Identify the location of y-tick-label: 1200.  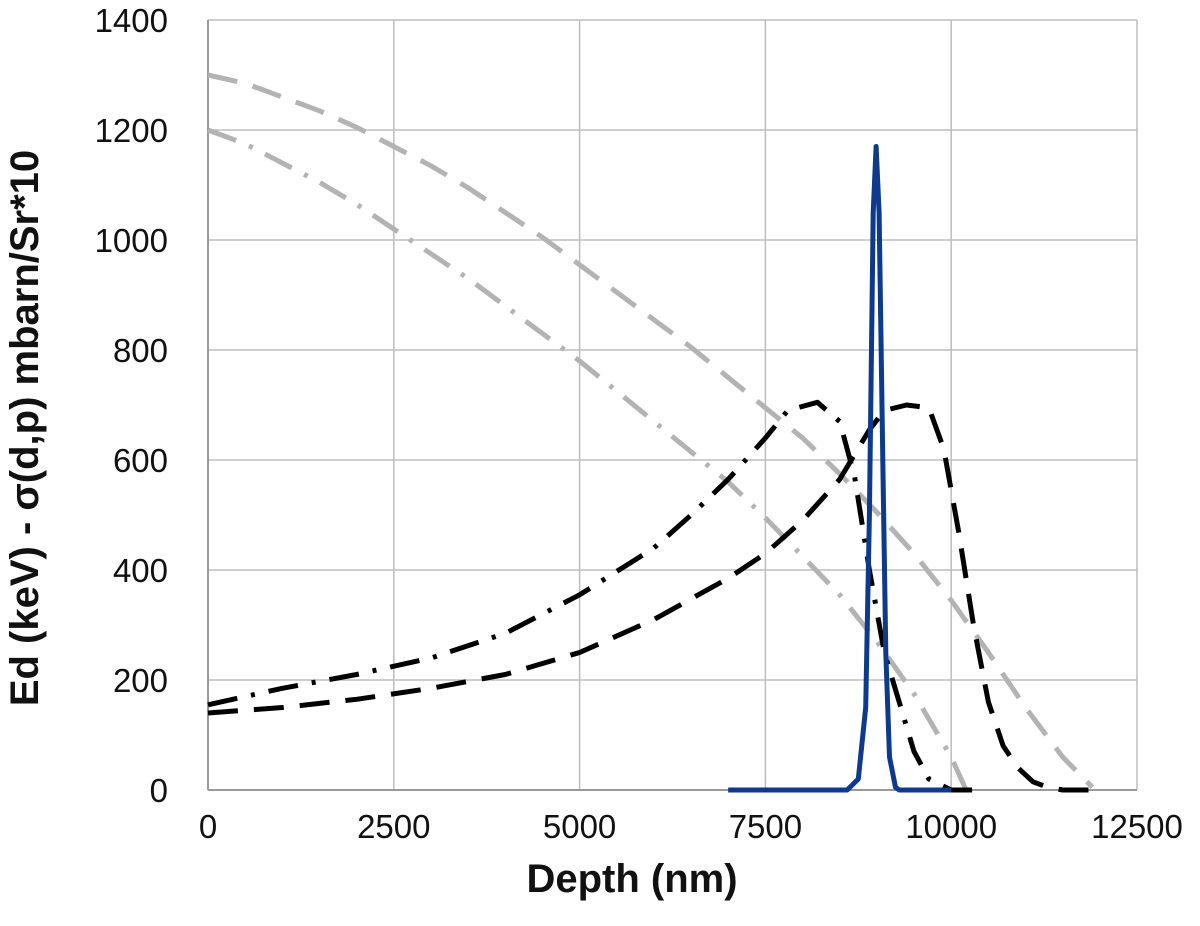
(131, 130).